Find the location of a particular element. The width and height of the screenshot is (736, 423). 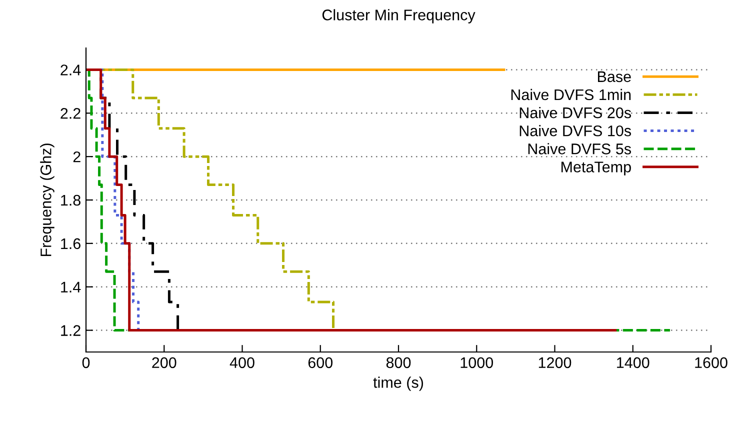

y-axis-title: Frequency (Ghz) is located at coordinates (47, 200).